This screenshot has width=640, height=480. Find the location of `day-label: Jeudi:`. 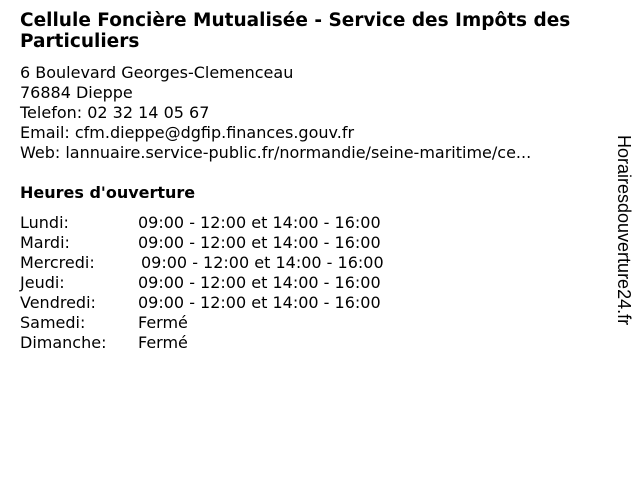

day-label: Jeudi: is located at coordinates (42, 282).